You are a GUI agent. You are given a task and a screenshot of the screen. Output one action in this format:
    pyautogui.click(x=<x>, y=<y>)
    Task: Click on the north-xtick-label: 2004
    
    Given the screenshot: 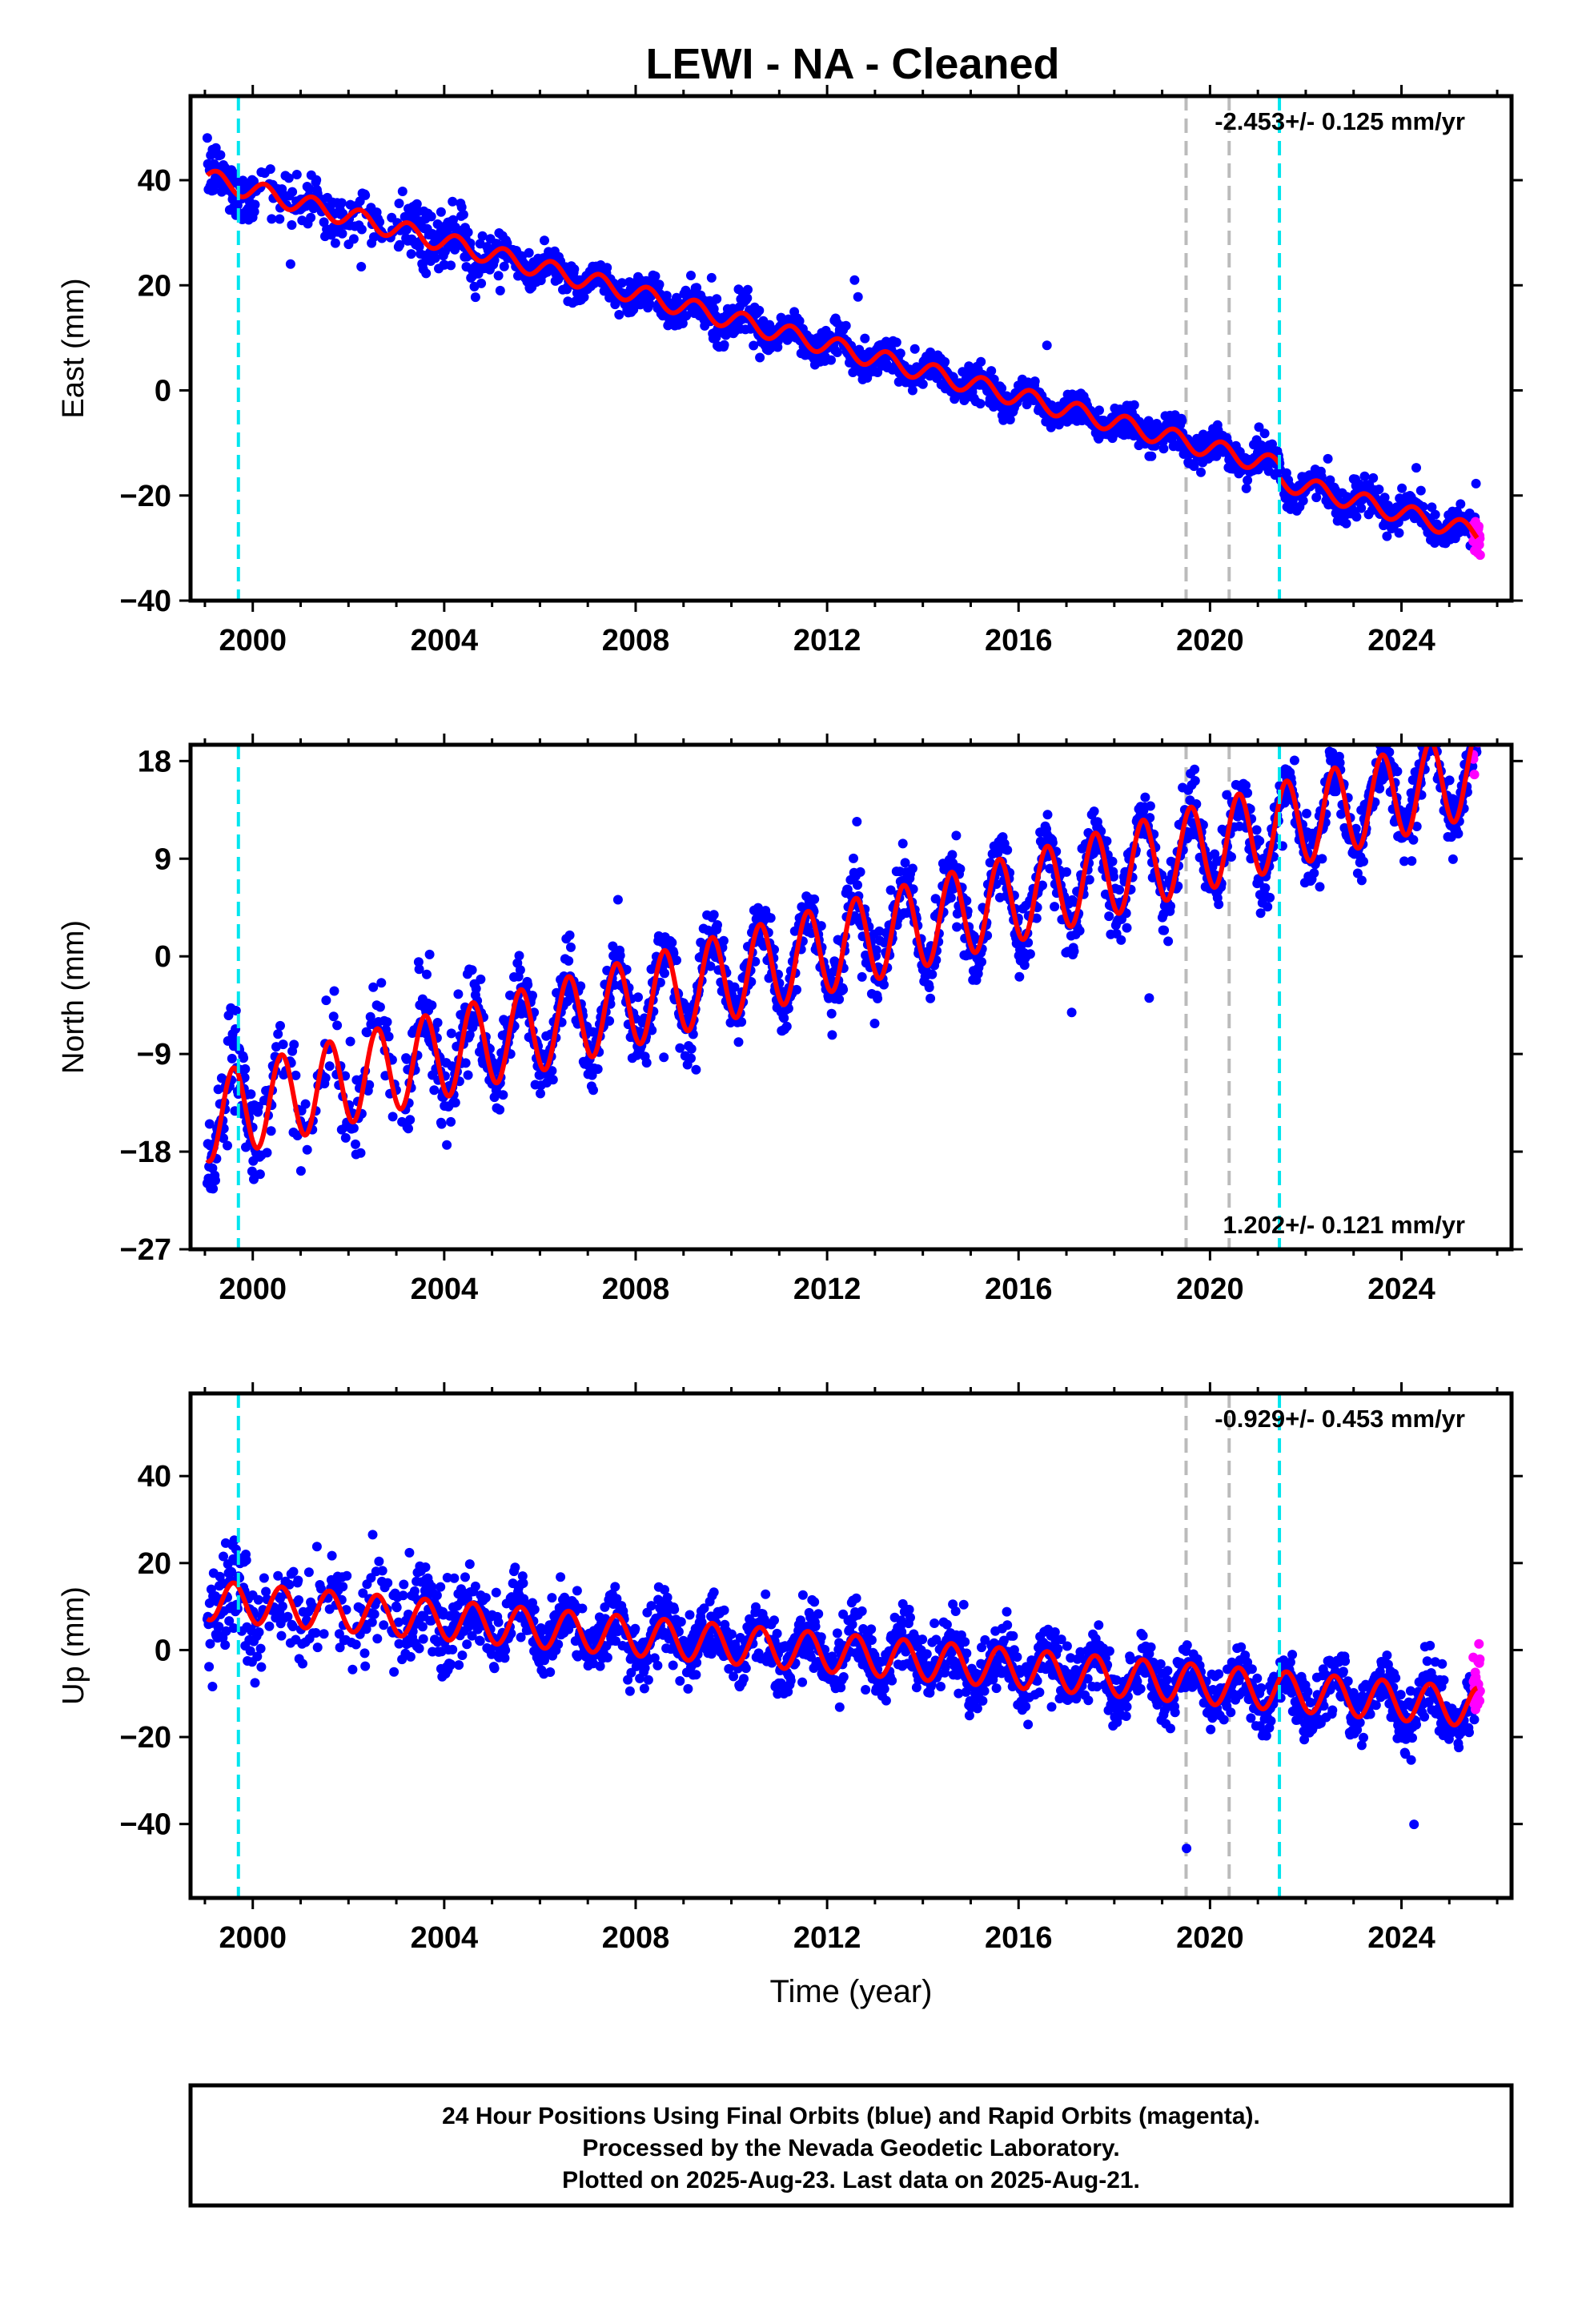 What is the action you would take?
    pyautogui.click(x=445, y=1289)
    